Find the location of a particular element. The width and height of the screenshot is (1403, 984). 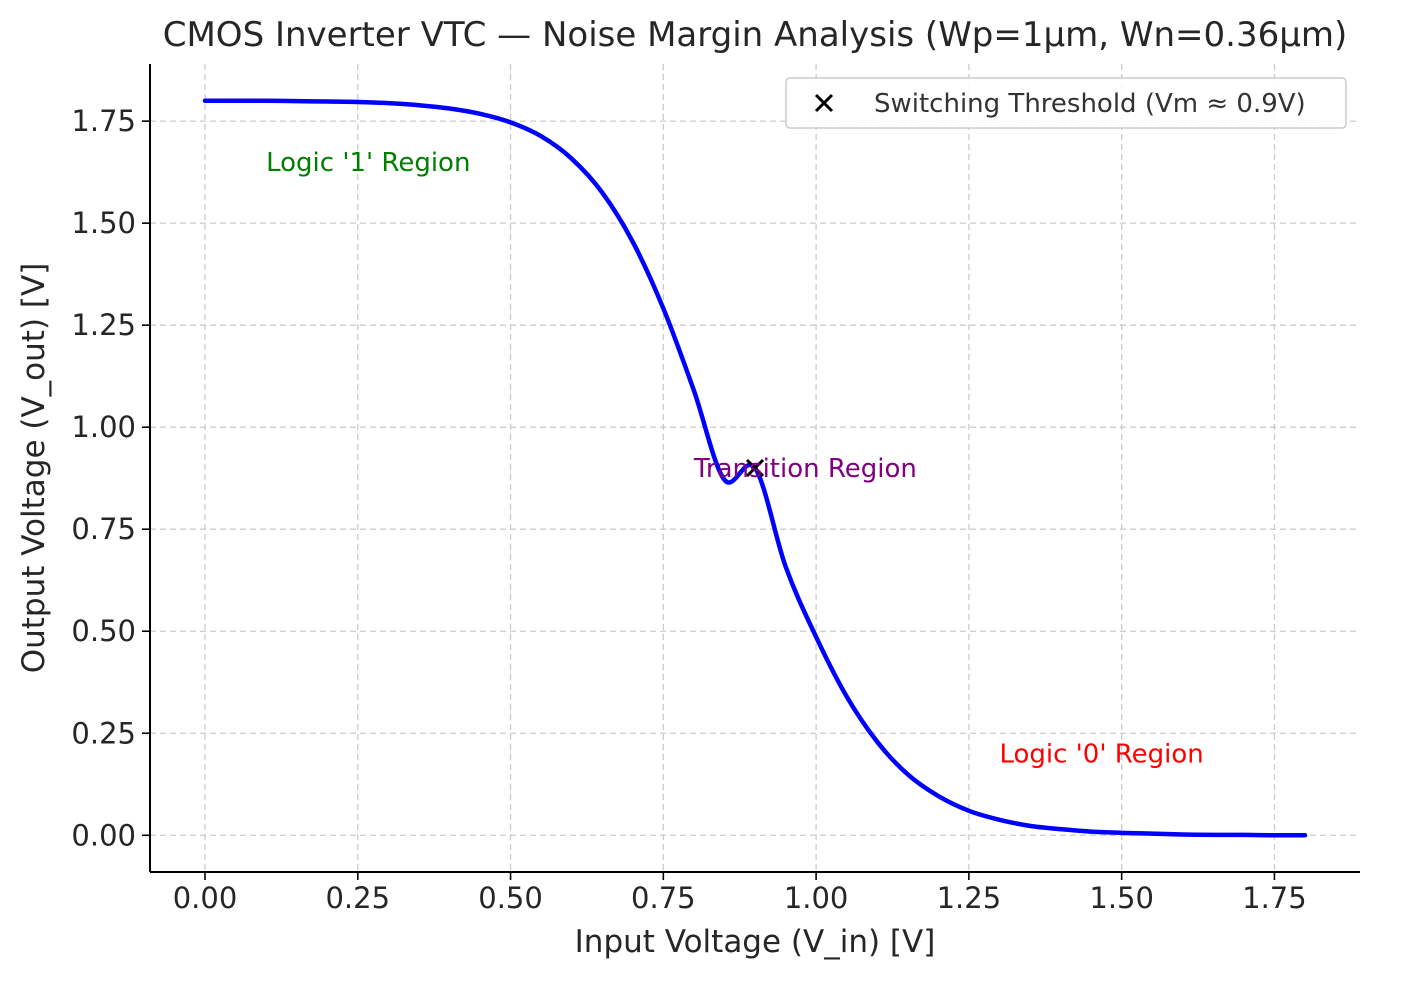

y-tick-label-5: 1.25 is located at coordinates (103, 325).